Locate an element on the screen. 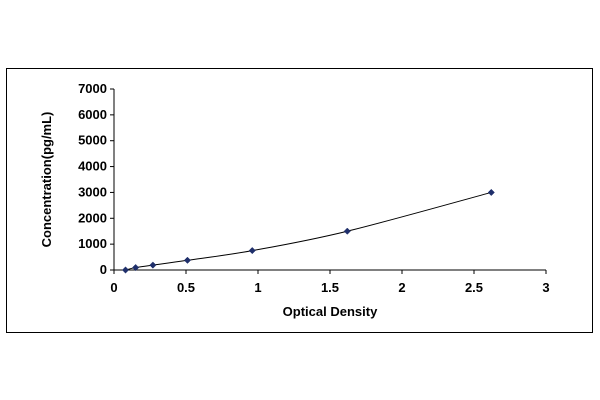 Image resolution: width=600 pixels, height=400 pixels. trend-curve is located at coordinates (308, 231).